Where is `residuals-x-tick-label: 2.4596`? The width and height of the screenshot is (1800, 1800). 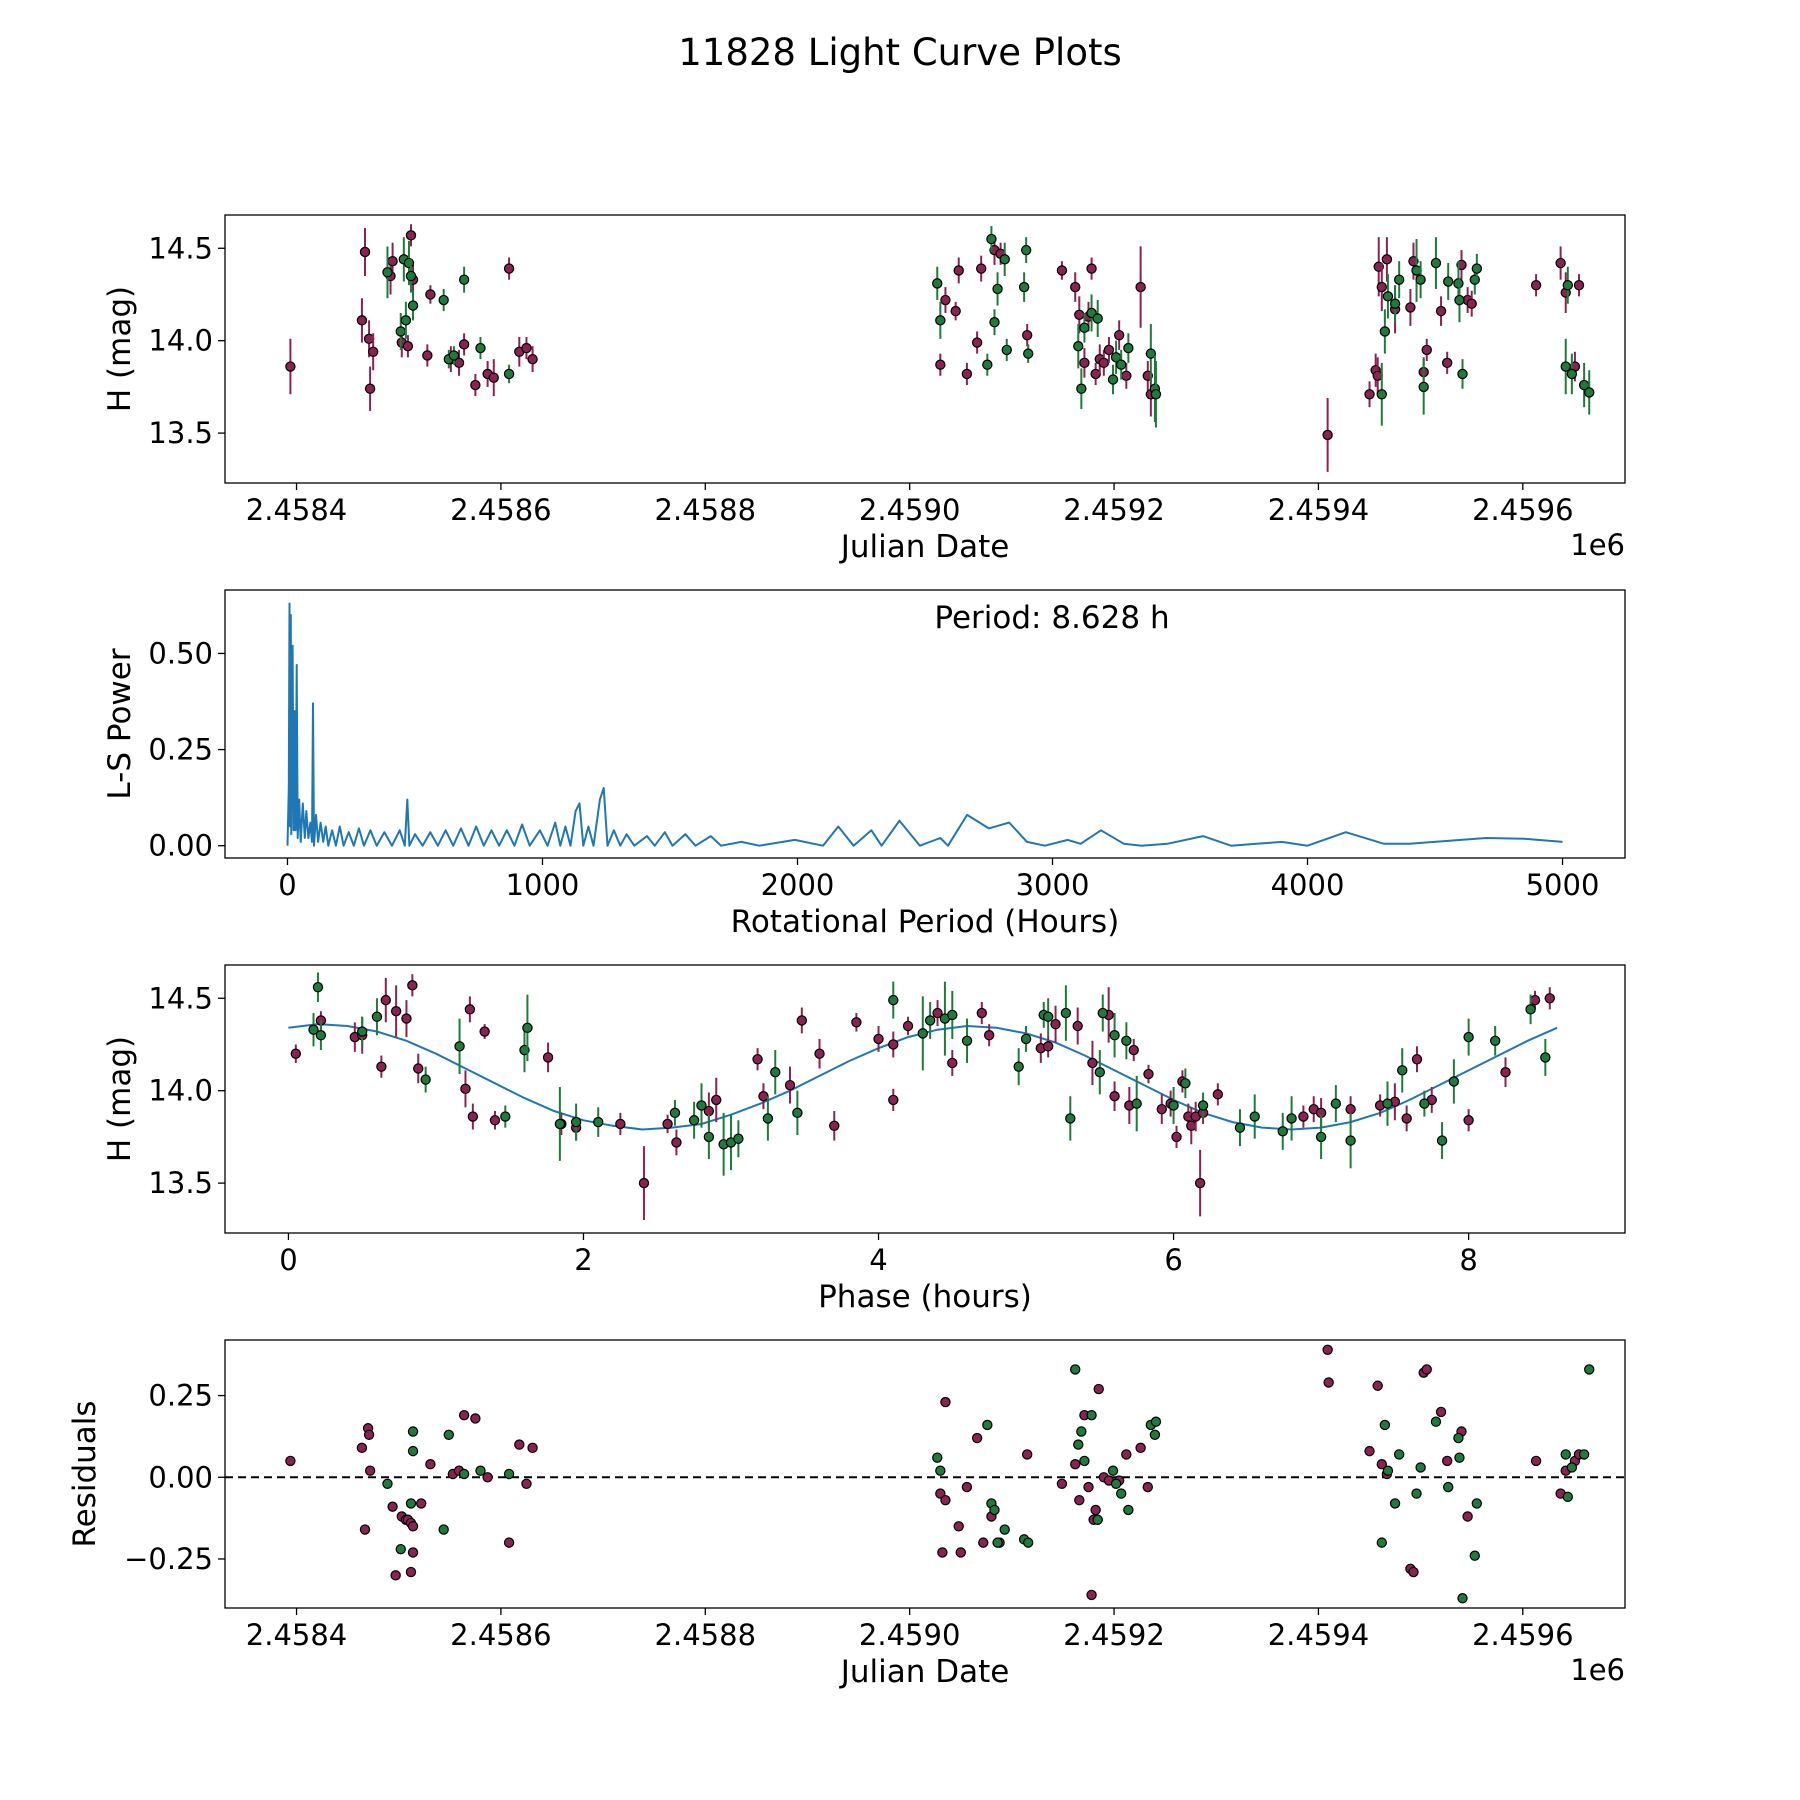 residuals-x-tick-label: 2.4596 is located at coordinates (1522, 1635).